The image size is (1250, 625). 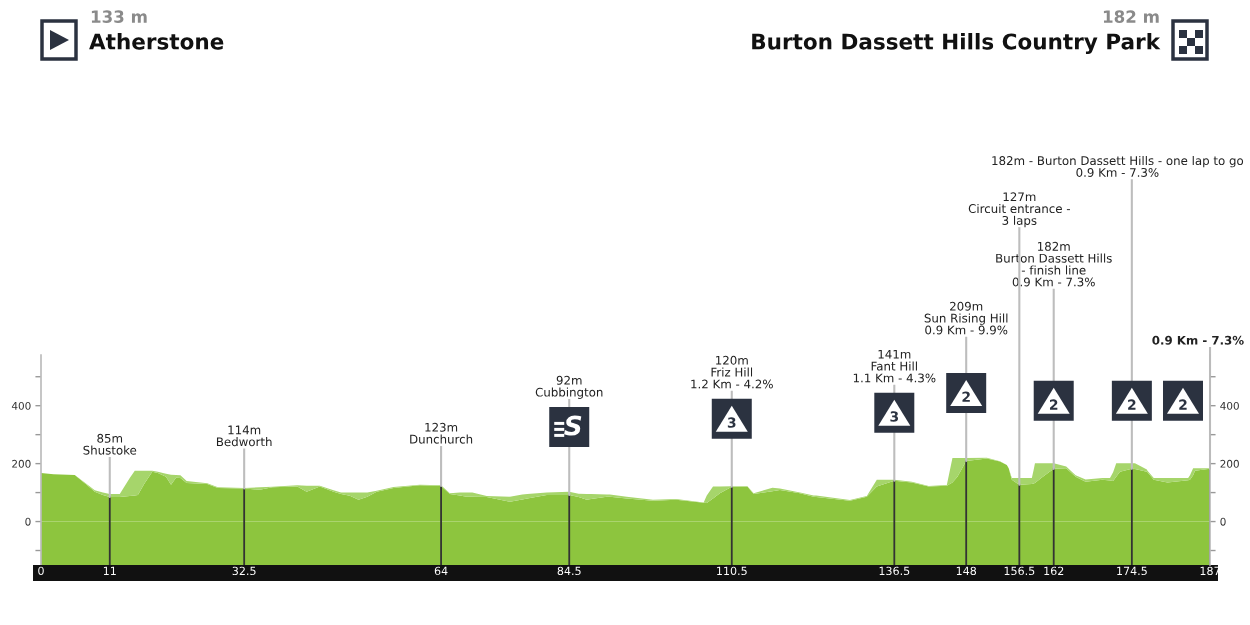 I want to click on y-tick-label: 200, so click(x=21, y=463).